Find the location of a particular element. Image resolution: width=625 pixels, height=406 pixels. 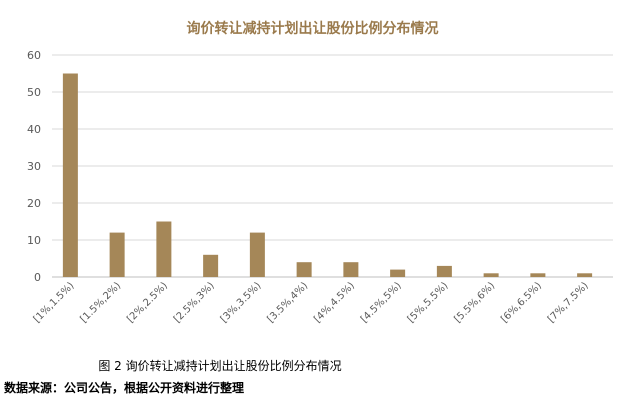

figure-caption: 图 2 询价转让减持计划出让股份比例分布情况 is located at coordinates (220, 366).